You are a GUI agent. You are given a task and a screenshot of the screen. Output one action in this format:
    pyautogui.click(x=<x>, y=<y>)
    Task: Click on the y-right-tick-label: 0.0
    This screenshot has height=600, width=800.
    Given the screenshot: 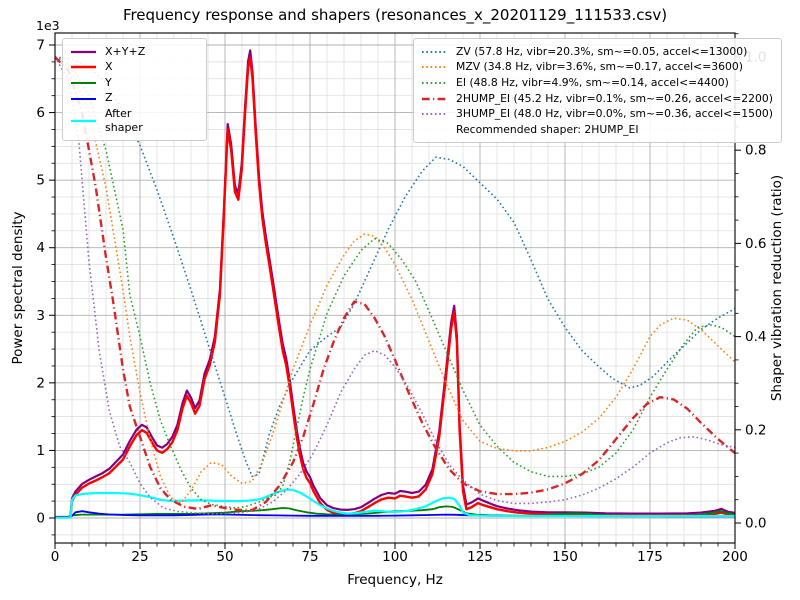 What is the action you would take?
    pyautogui.click(x=755, y=524)
    